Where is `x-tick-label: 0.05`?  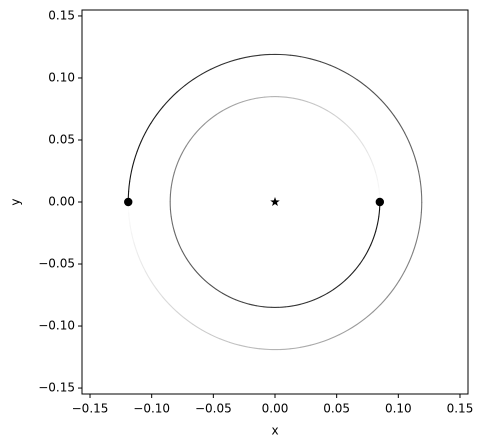
x-tick-label: 0.05 is located at coordinates (336, 409).